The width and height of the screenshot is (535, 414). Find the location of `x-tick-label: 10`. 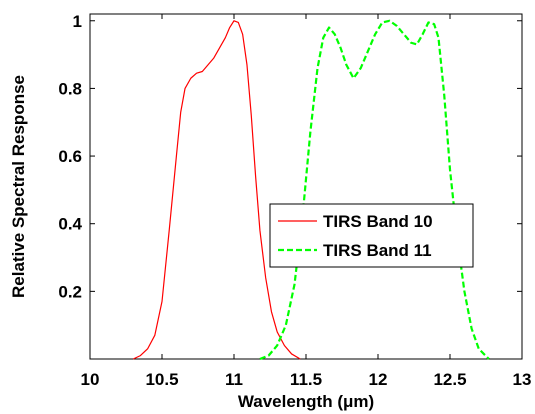

x-tick-label: 10 is located at coordinates (90, 379).